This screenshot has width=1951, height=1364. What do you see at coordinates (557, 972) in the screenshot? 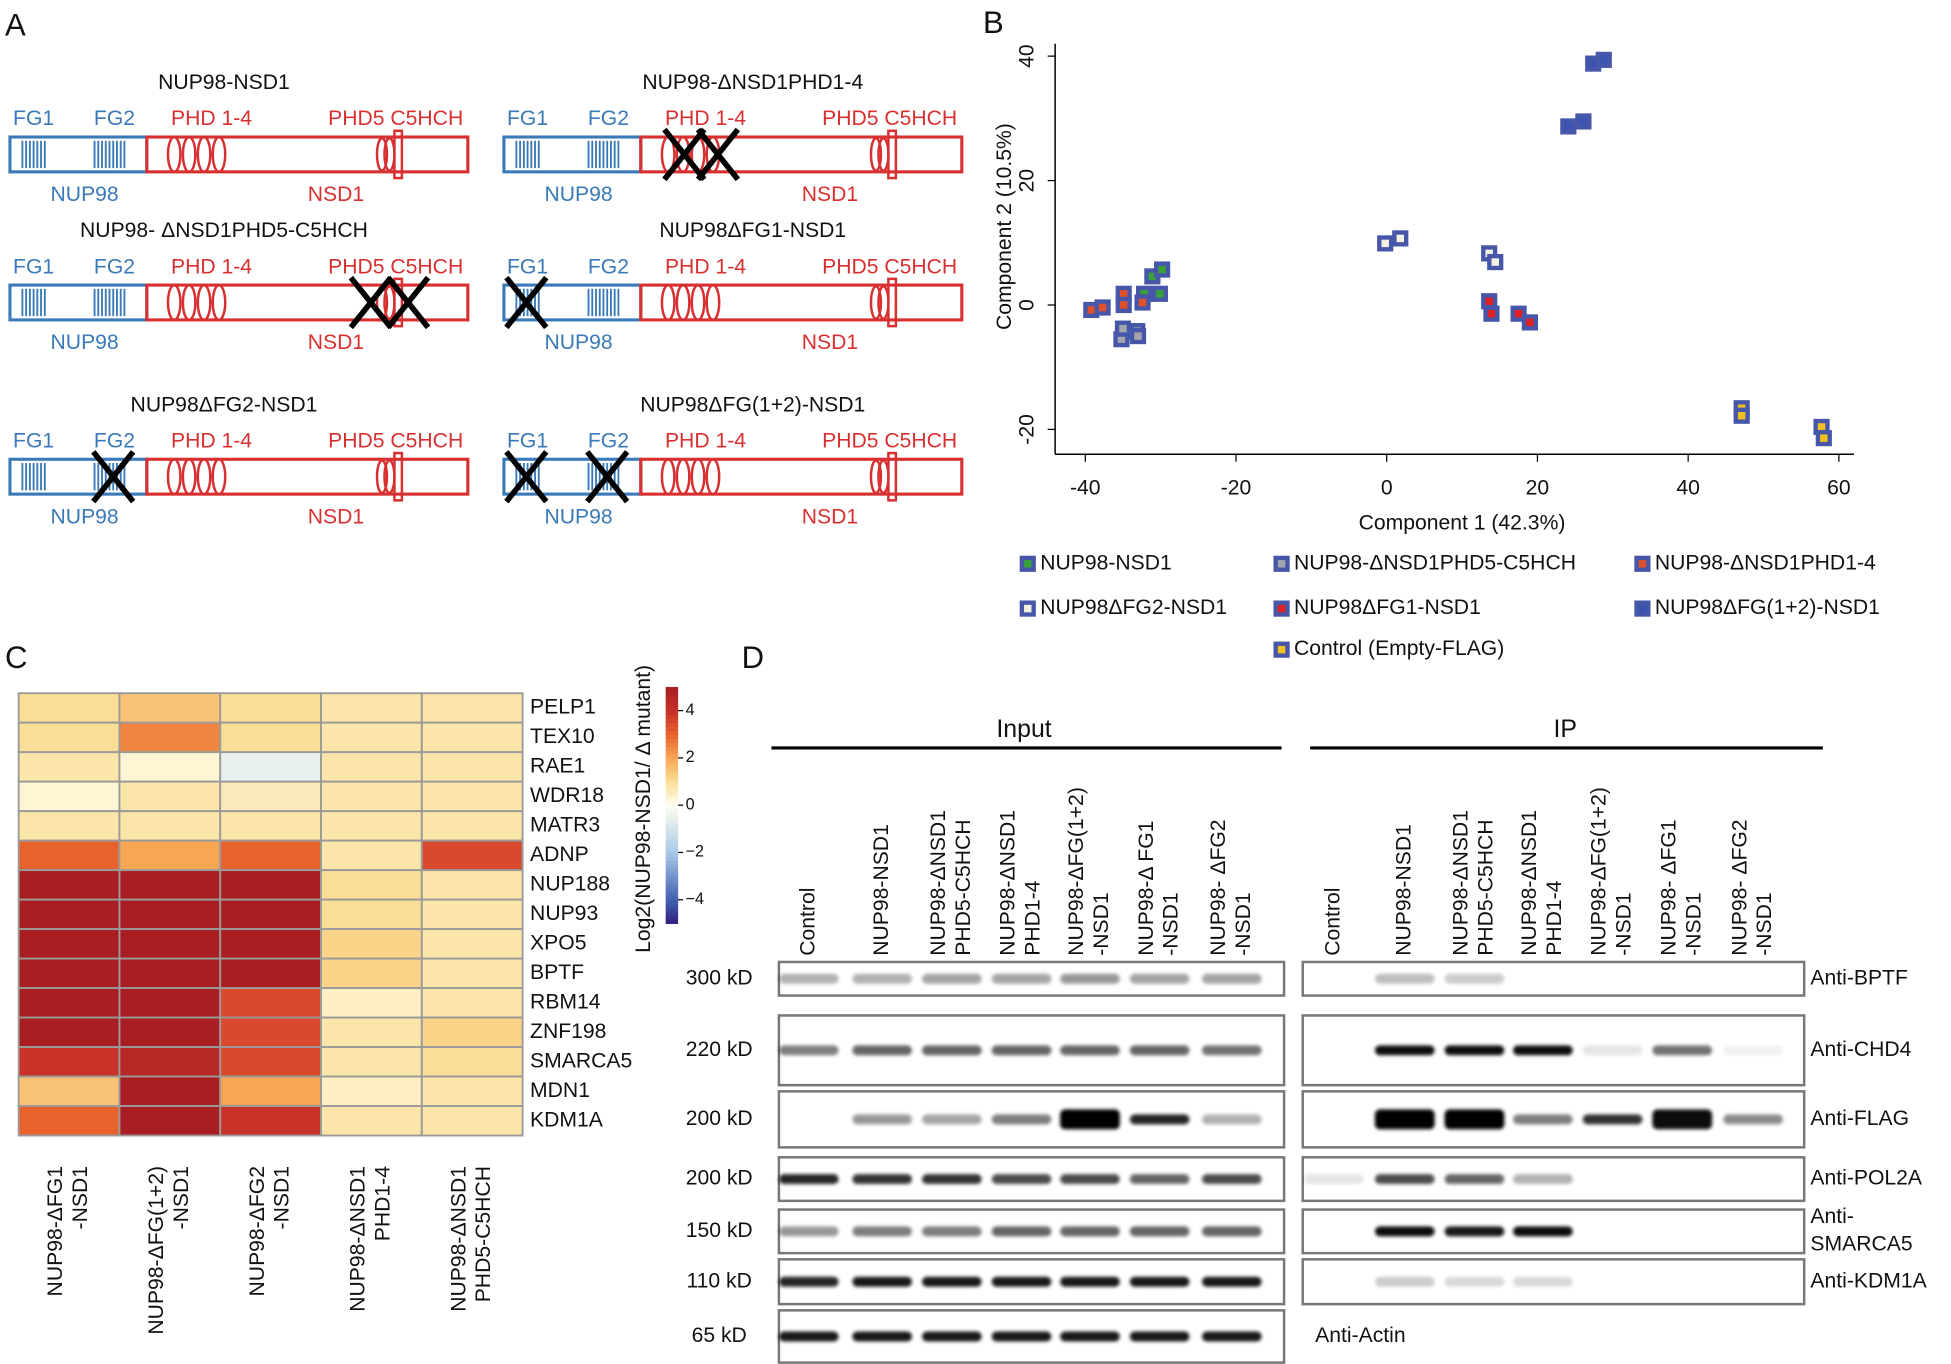
I see `row-label: BPTF` at bounding box center [557, 972].